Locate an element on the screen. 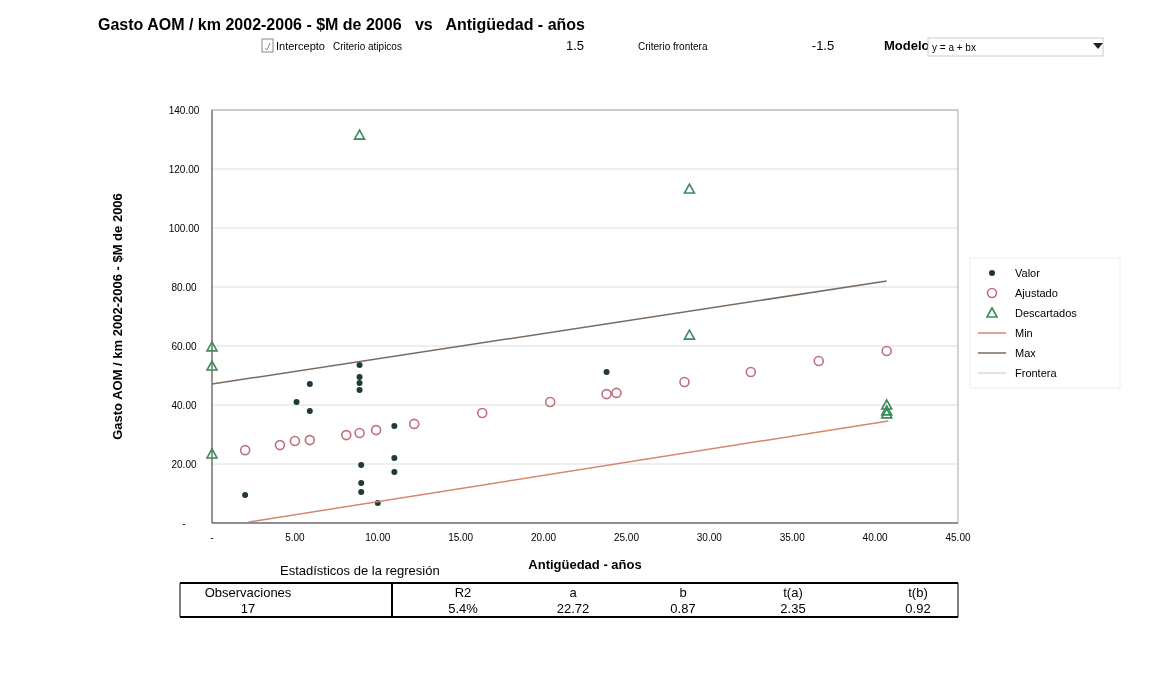 This screenshot has width=1156, height=682. text: 17 is located at coordinates (248, 608).